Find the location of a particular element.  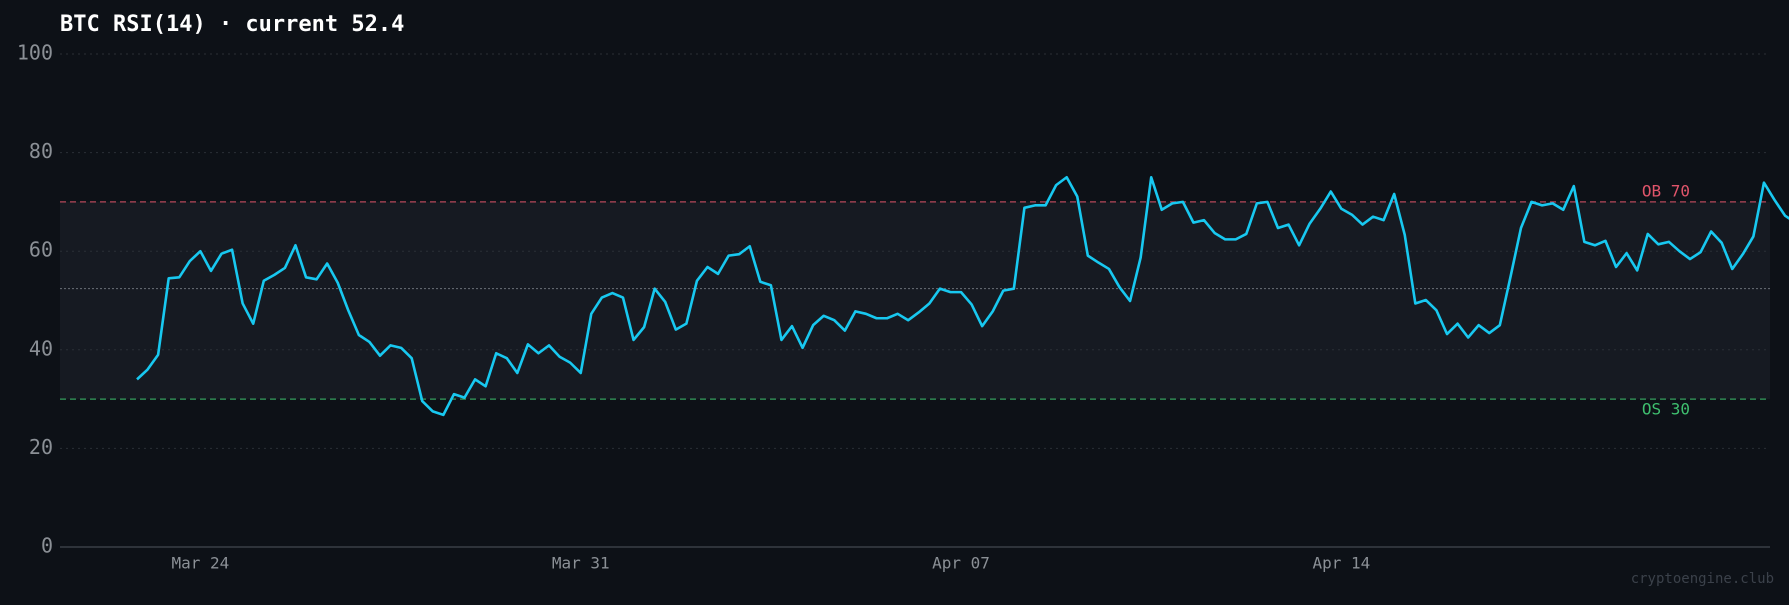

threshold-label: OB 70 is located at coordinates (1666, 190).